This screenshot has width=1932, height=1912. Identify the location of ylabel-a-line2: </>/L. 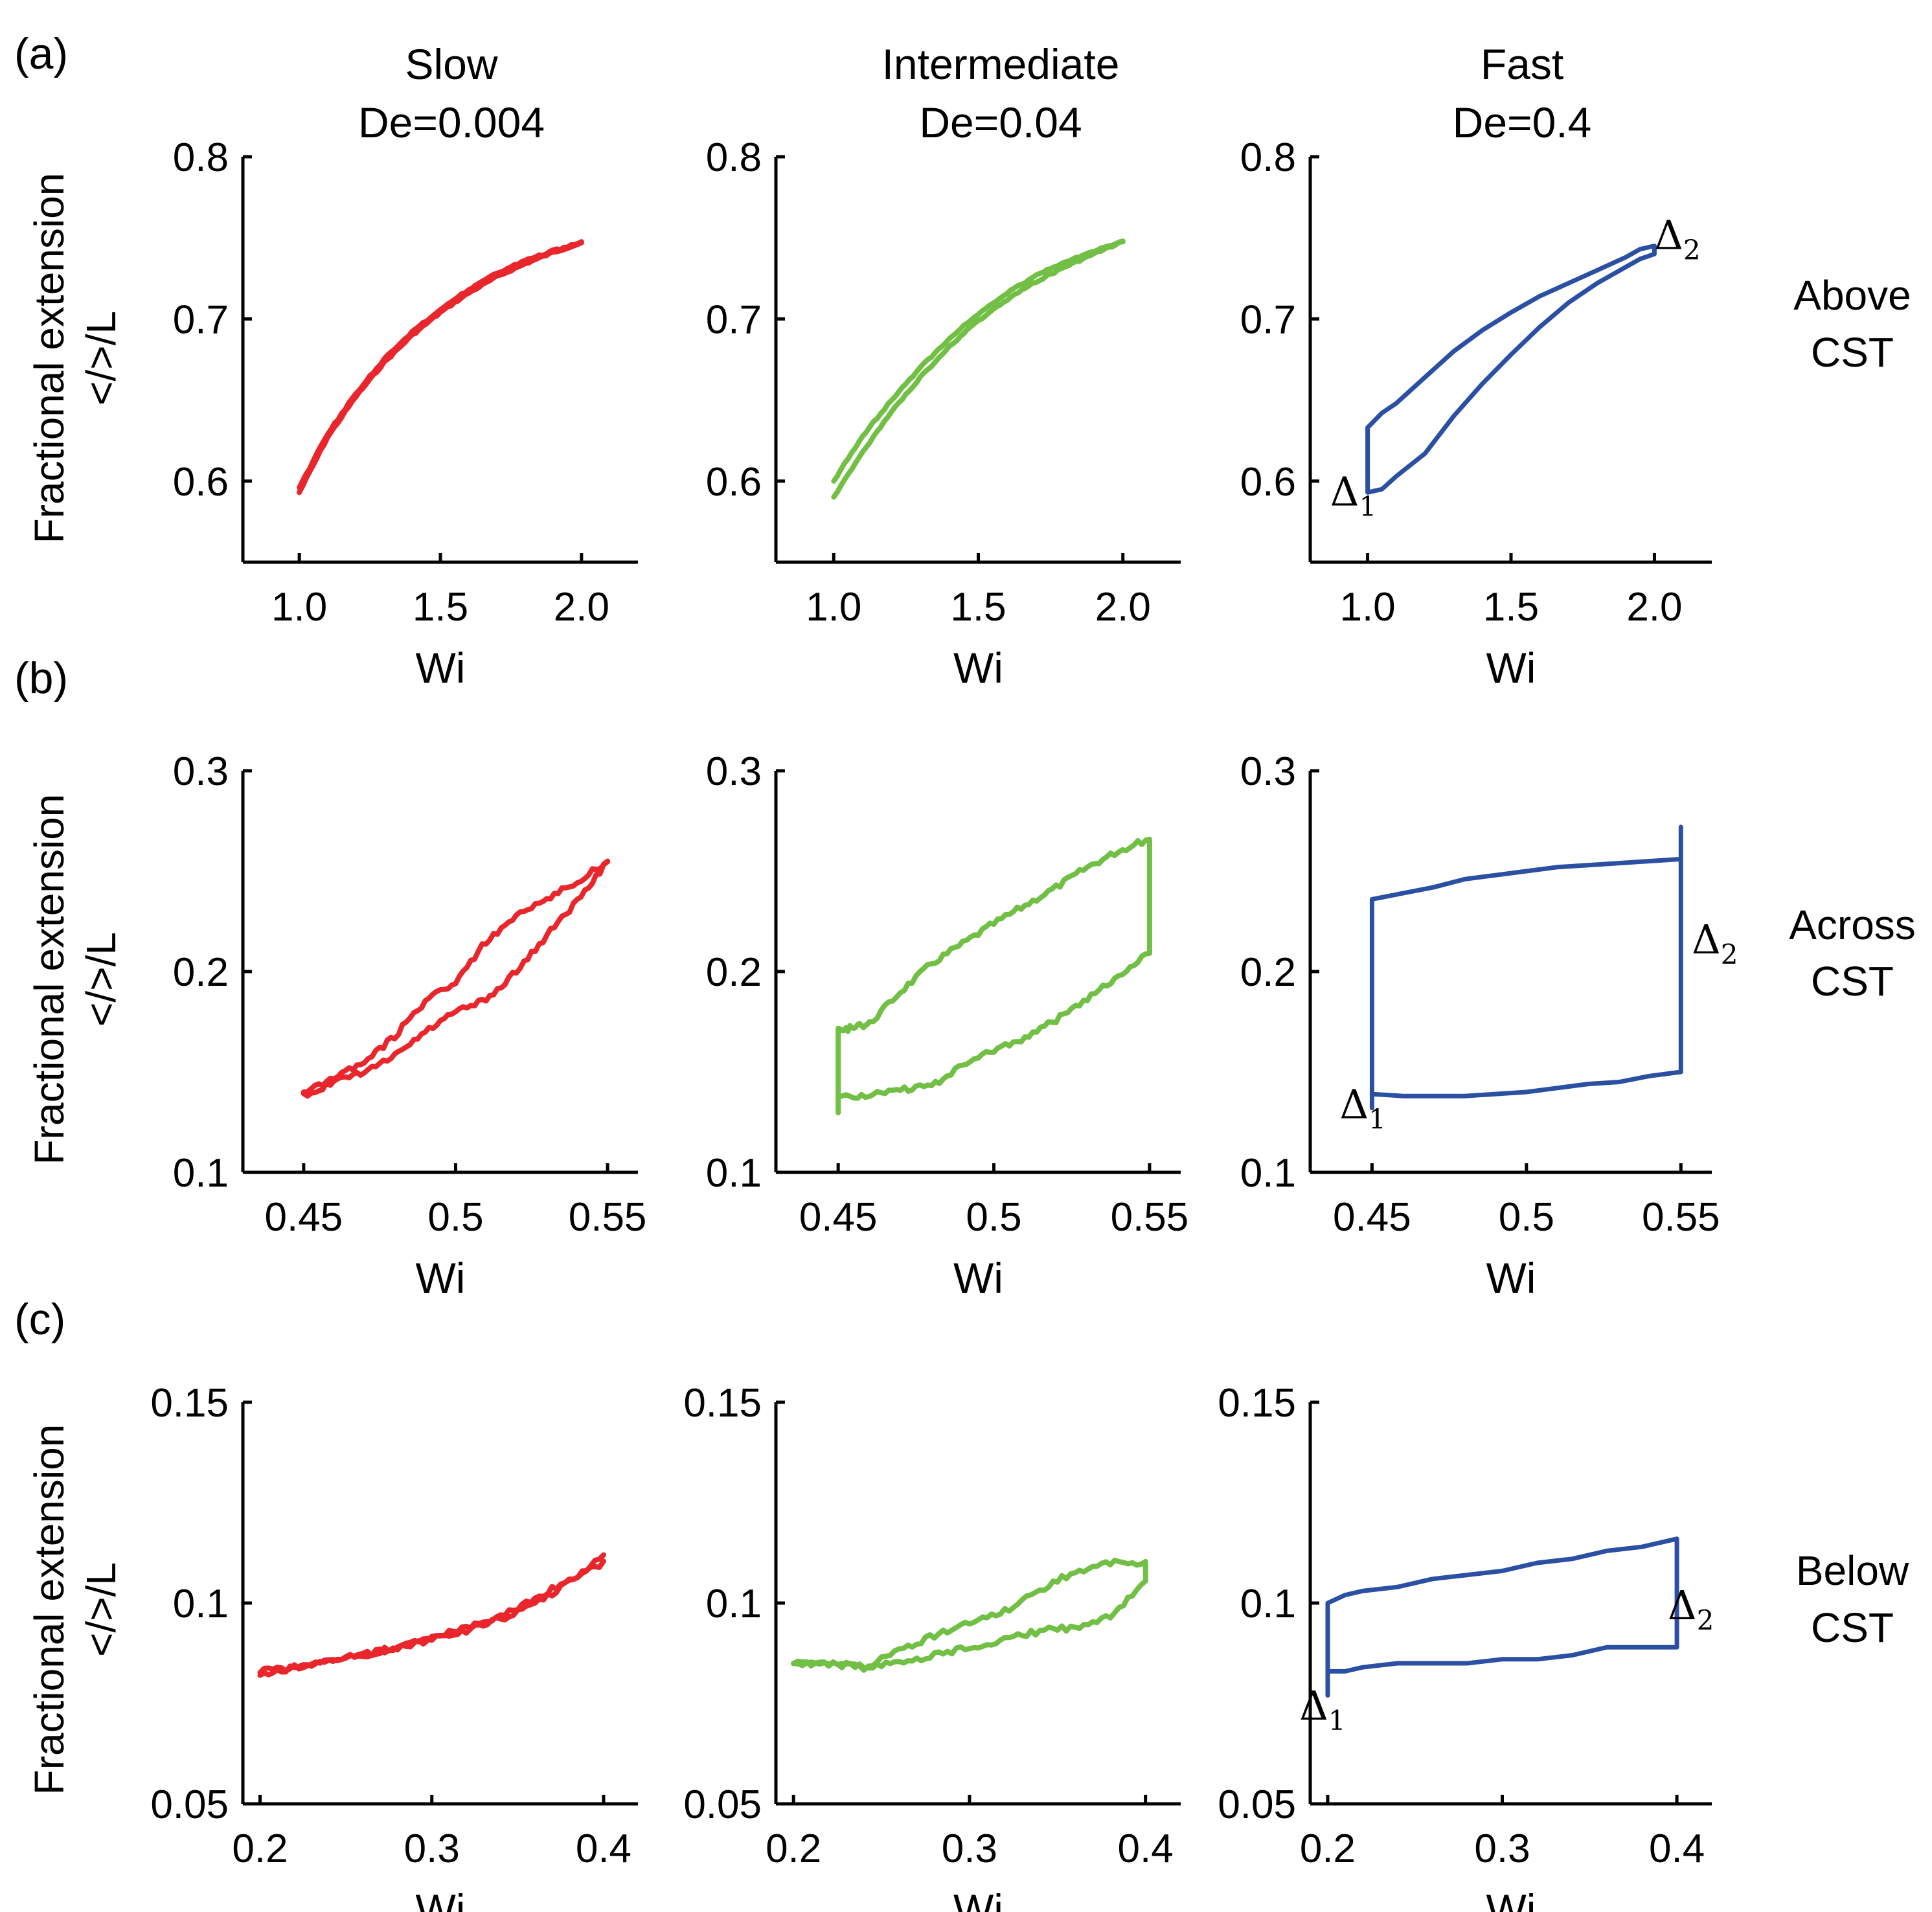
(101, 358).